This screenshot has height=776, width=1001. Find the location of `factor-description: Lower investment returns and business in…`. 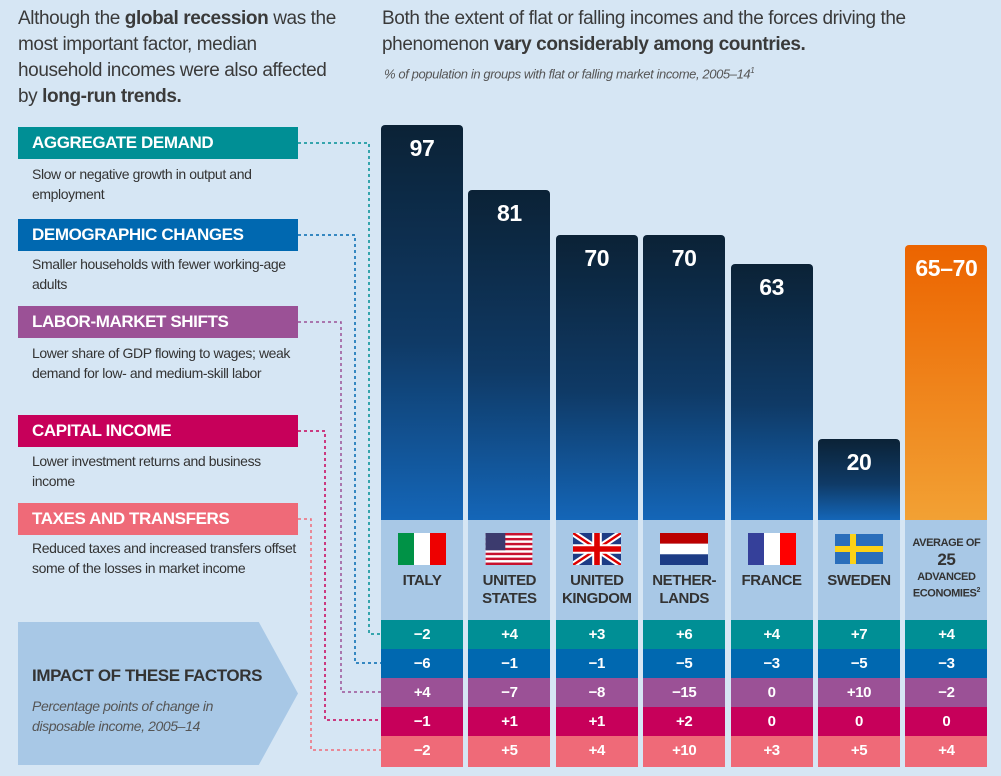

factor-description: Lower investment returns and business in… is located at coordinates (146, 471).